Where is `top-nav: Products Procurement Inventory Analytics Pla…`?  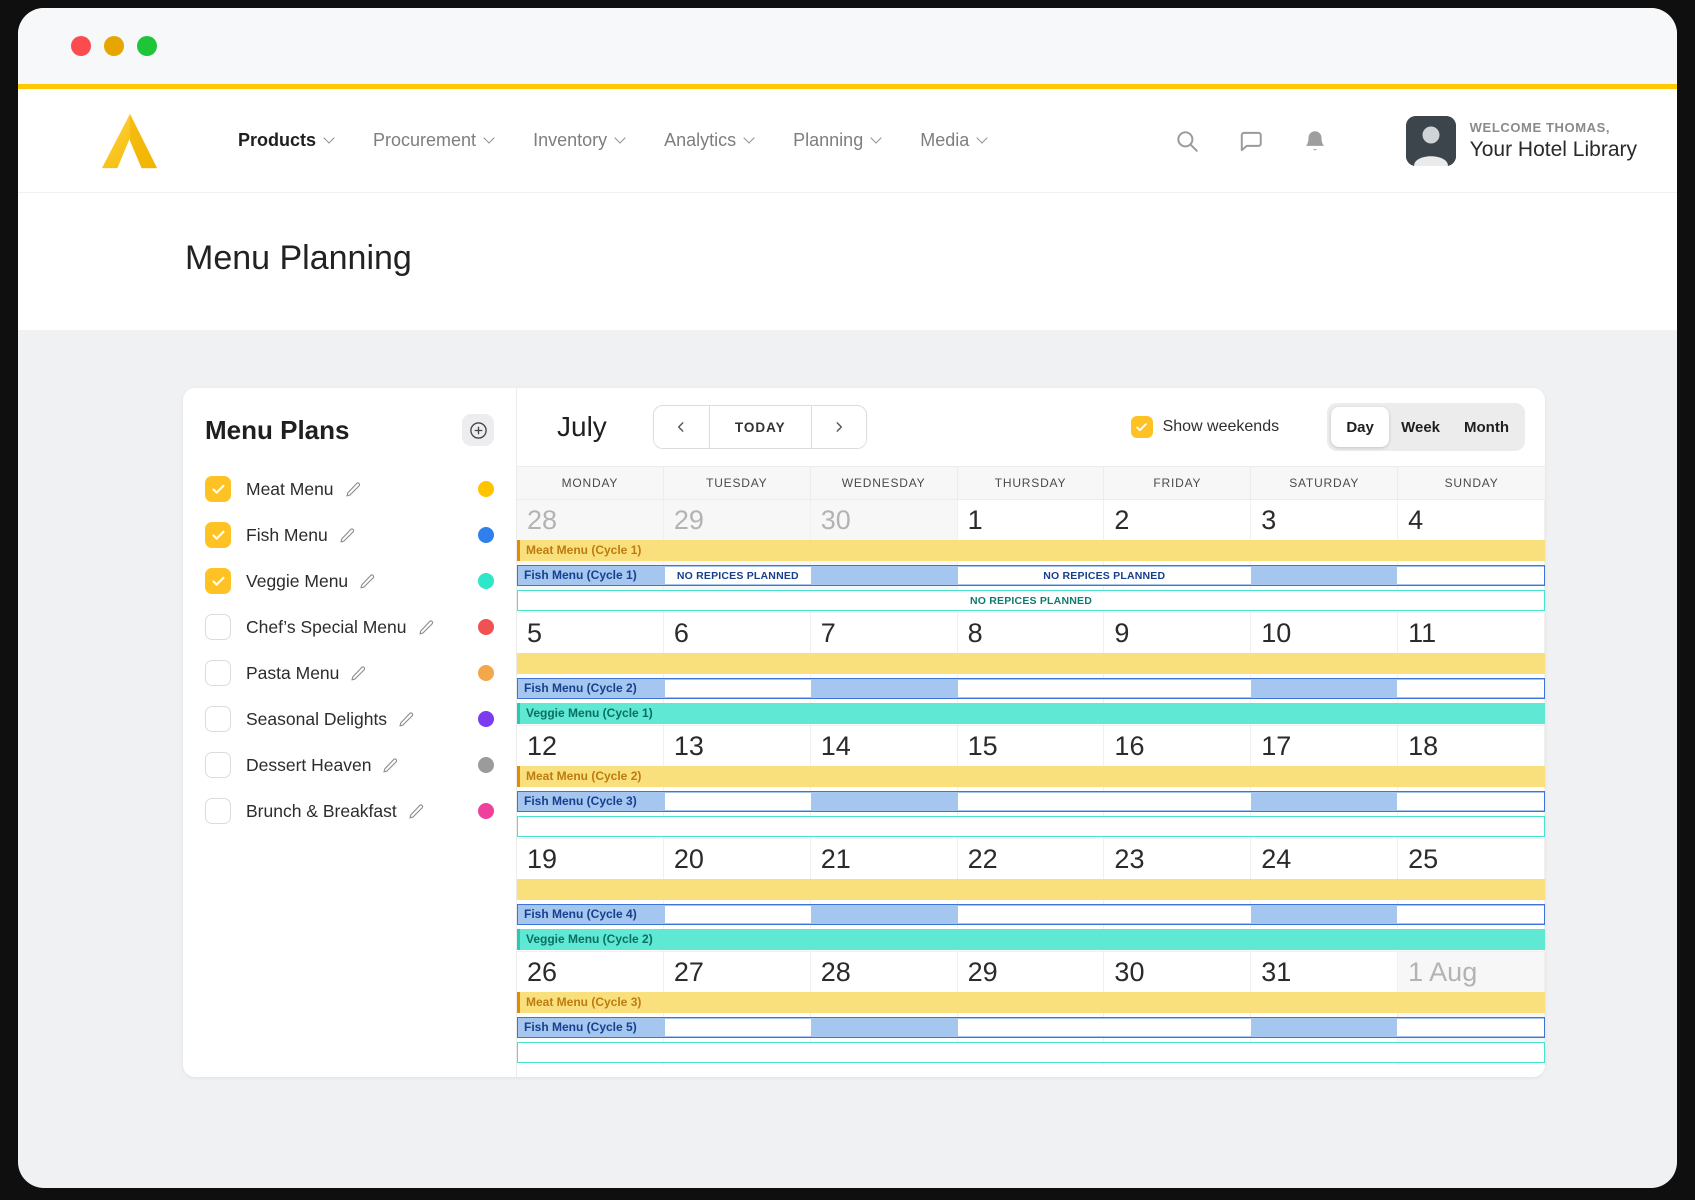
top-nav: Products Procurement Inventory Analytics Pla… is located at coordinates (847, 141).